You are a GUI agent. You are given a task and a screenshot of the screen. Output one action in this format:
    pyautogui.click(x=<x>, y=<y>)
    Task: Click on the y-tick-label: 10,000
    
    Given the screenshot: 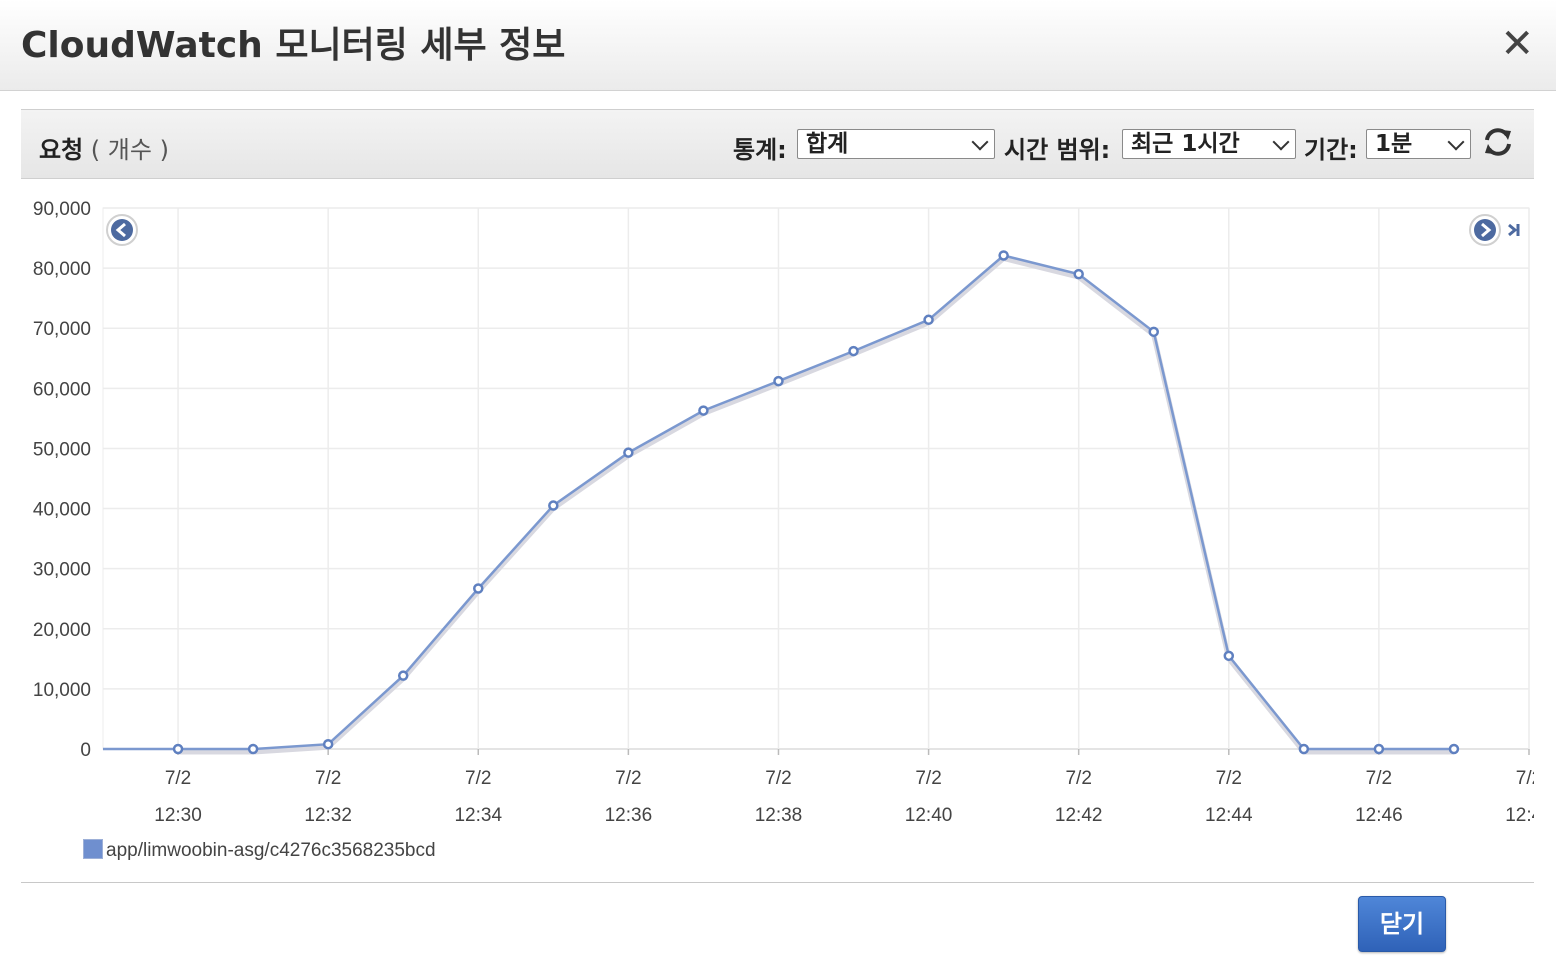 What is the action you would take?
    pyautogui.click(x=62, y=690)
    